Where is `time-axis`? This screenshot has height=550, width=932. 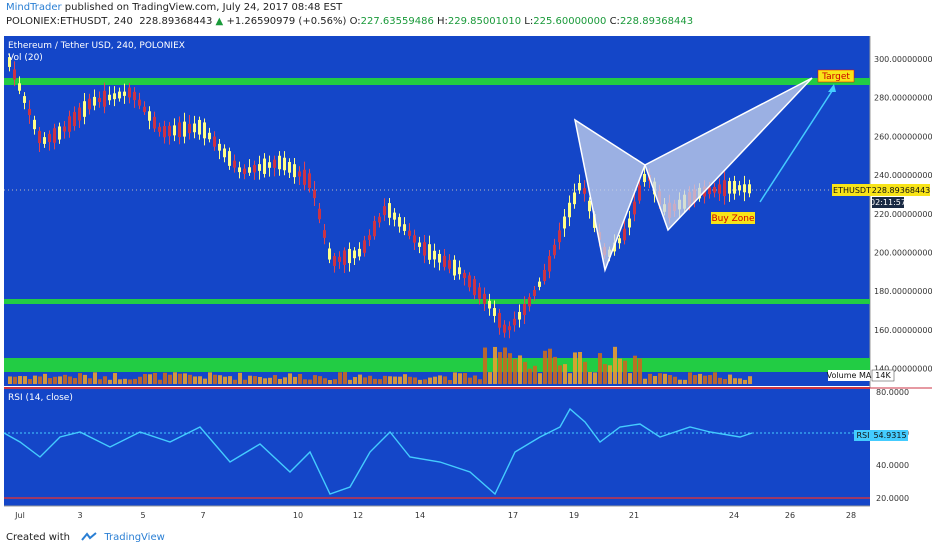
time-axis is located at coordinates (466, 514).